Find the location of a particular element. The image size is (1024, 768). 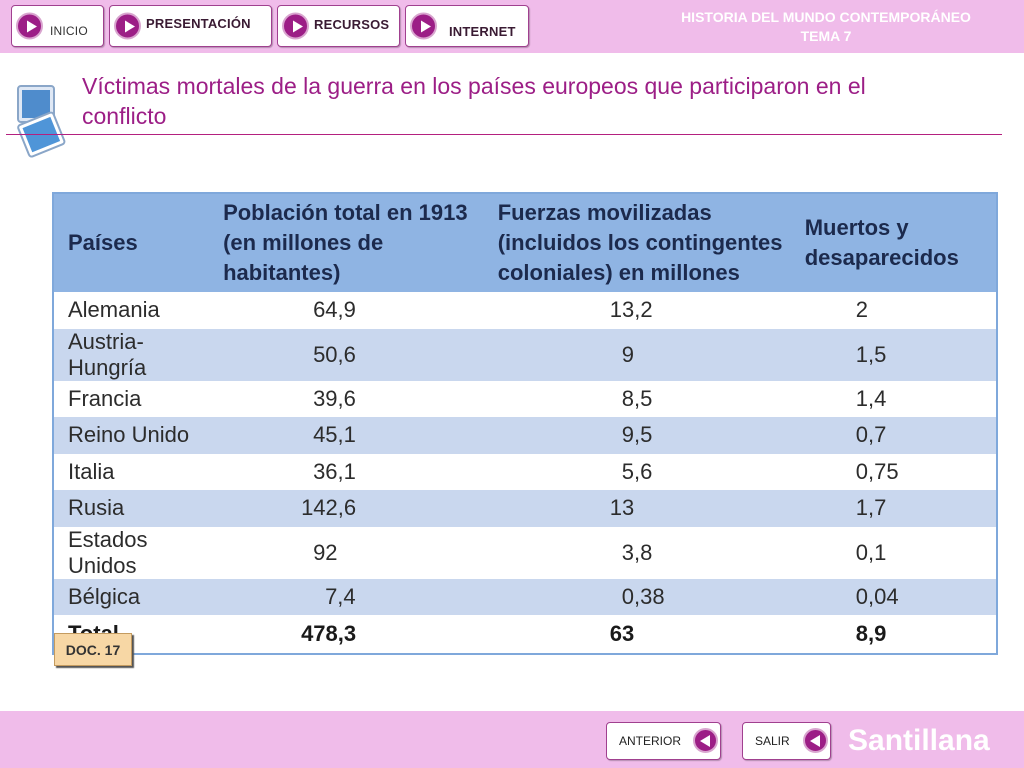

anterior-label: ANTERIOR is located at coordinates (650, 741).